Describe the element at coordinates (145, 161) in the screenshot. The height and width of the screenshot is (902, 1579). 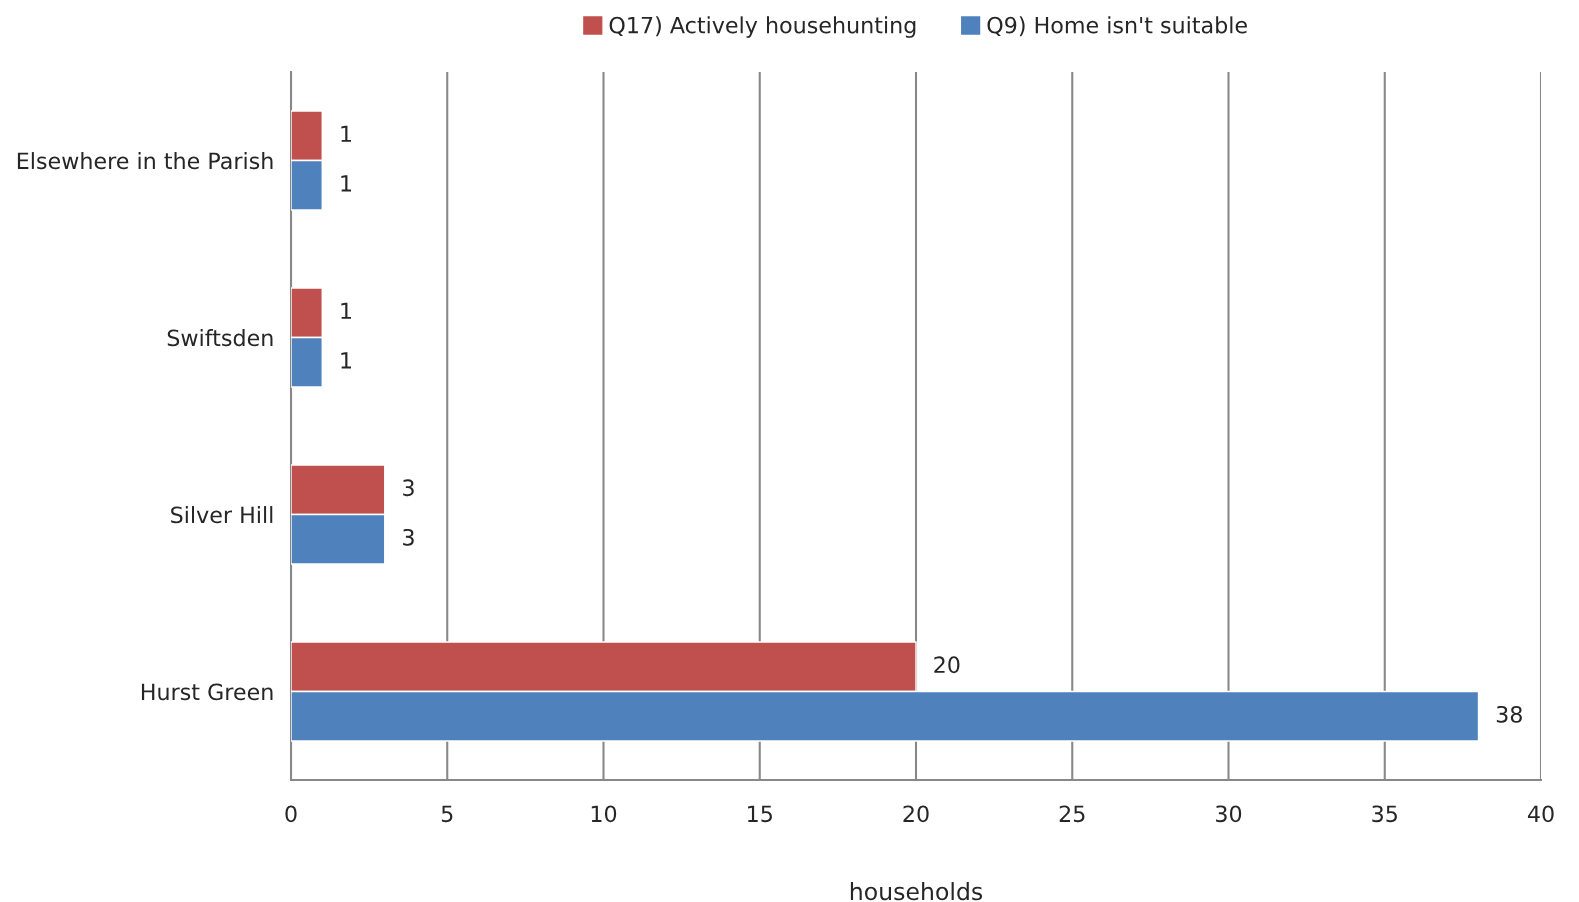
I see `y-tick-label: Elsewhere in the Parish` at that location.